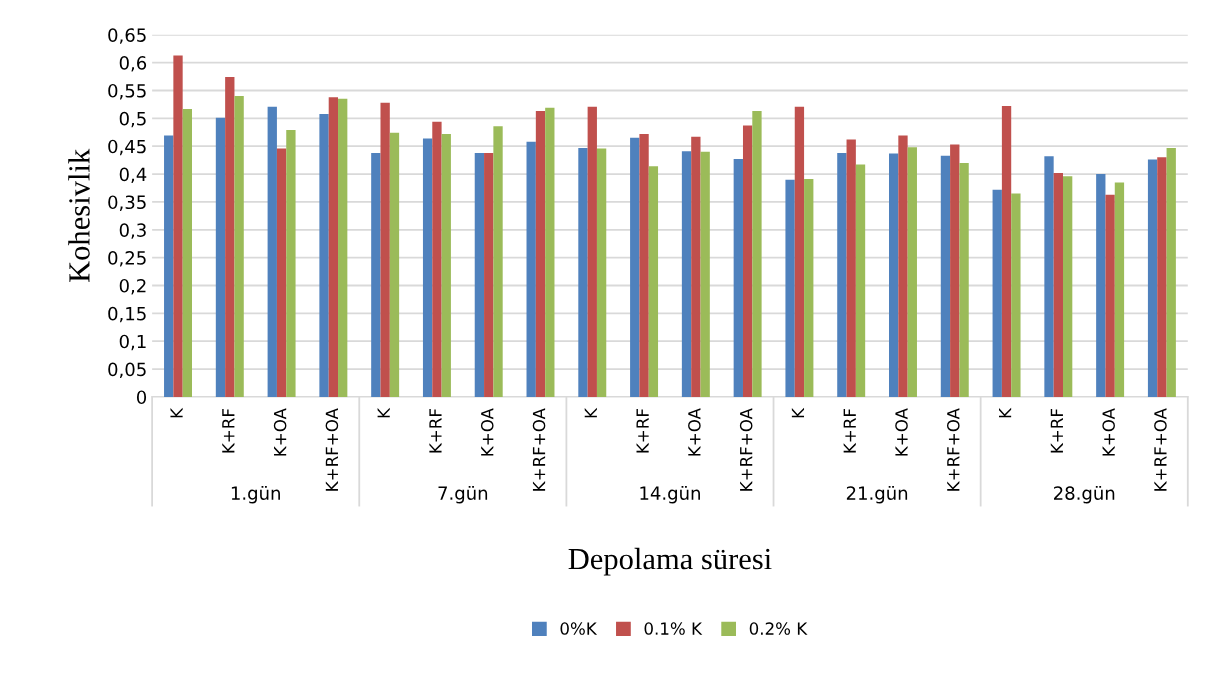 This screenshot has width=1217, height=682. I want to click on y-tick-label: 0,5, so click(132, 119).